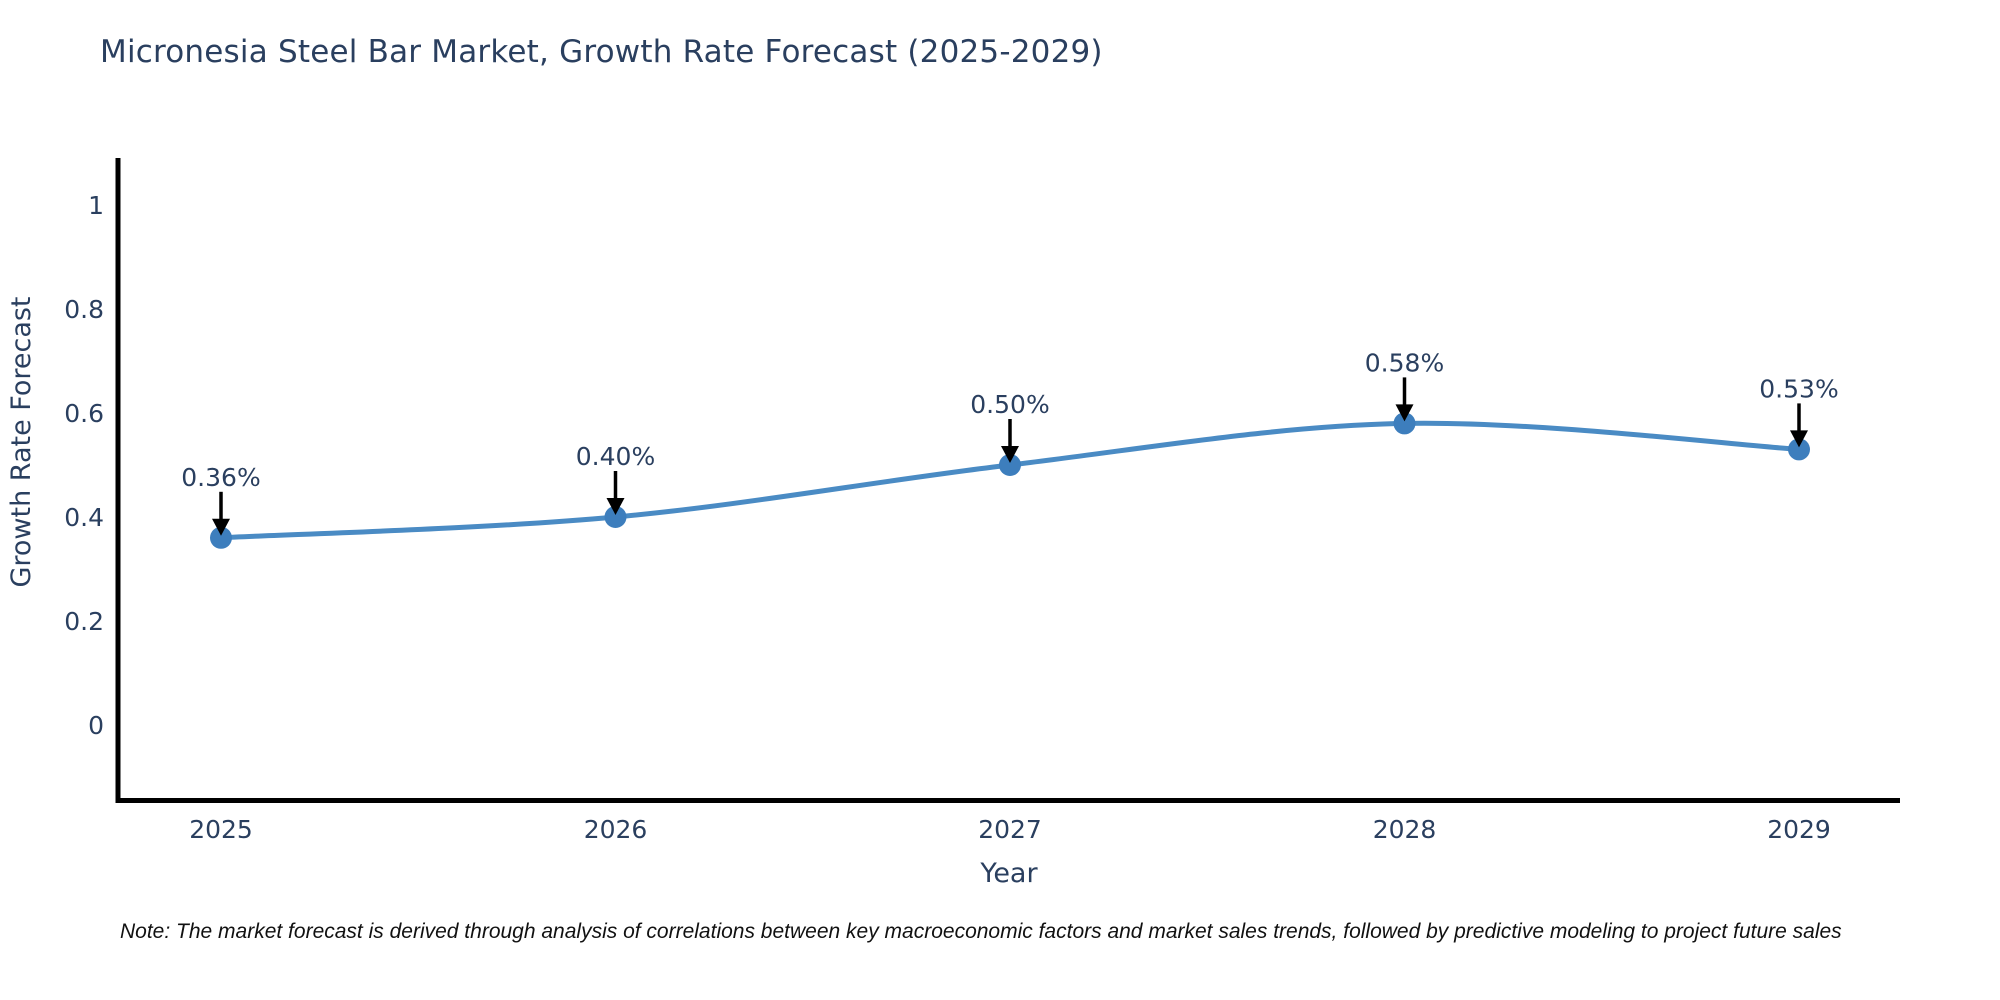 This screenshot has width=2000, height=1000. I want to click on x-tick-label: 2028, so click(1405, 829).